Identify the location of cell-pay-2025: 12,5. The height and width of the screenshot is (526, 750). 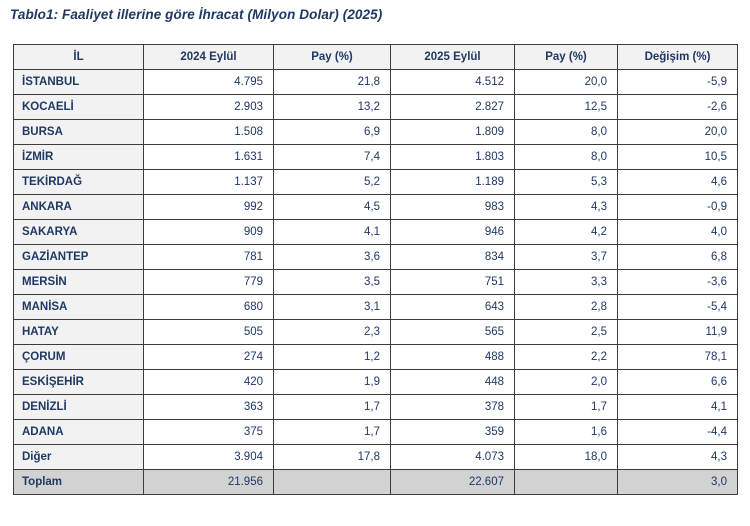
(566, 107).